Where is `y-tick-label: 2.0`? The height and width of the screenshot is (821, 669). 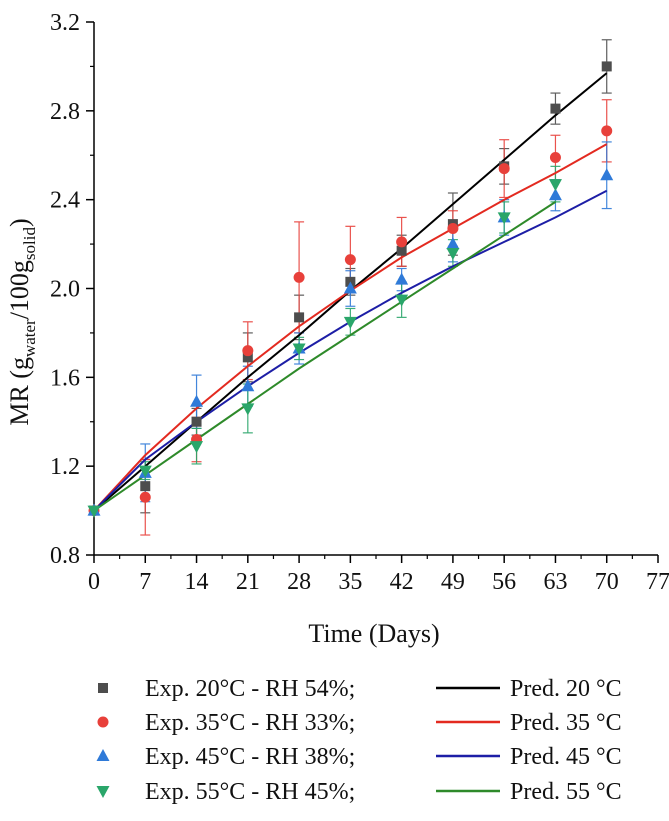
y-tick-label: 2.0 is located at coordinates (65, 290).